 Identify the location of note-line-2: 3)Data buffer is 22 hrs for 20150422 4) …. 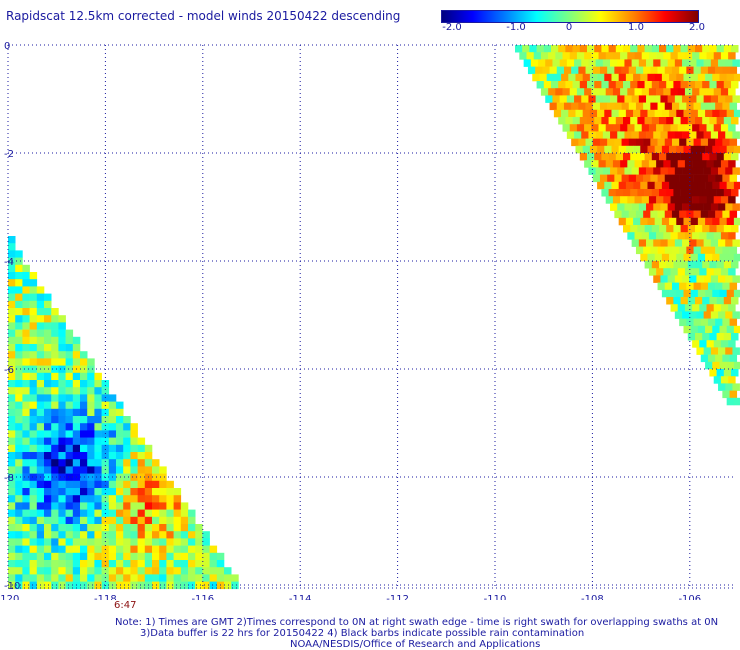
(362, 633).